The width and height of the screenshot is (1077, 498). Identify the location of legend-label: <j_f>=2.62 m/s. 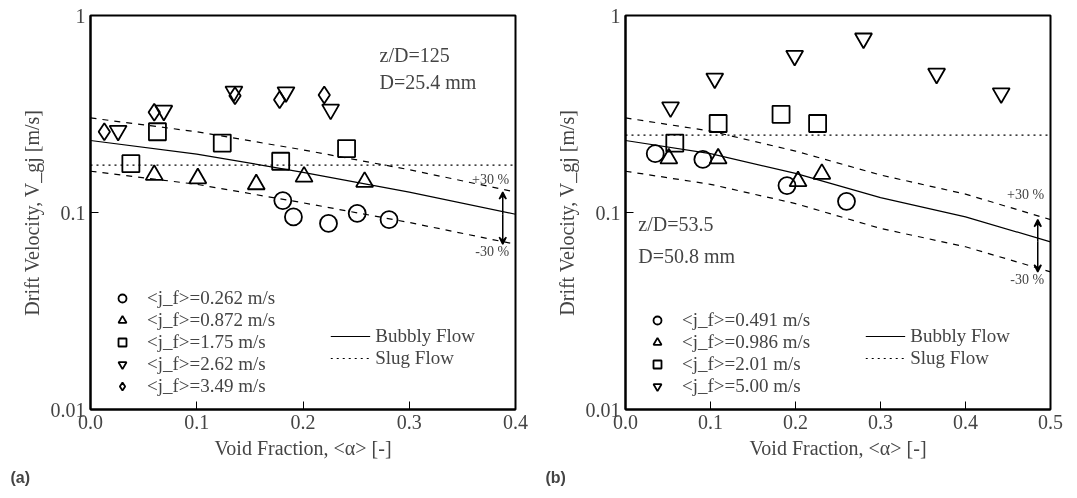
(206, 364).